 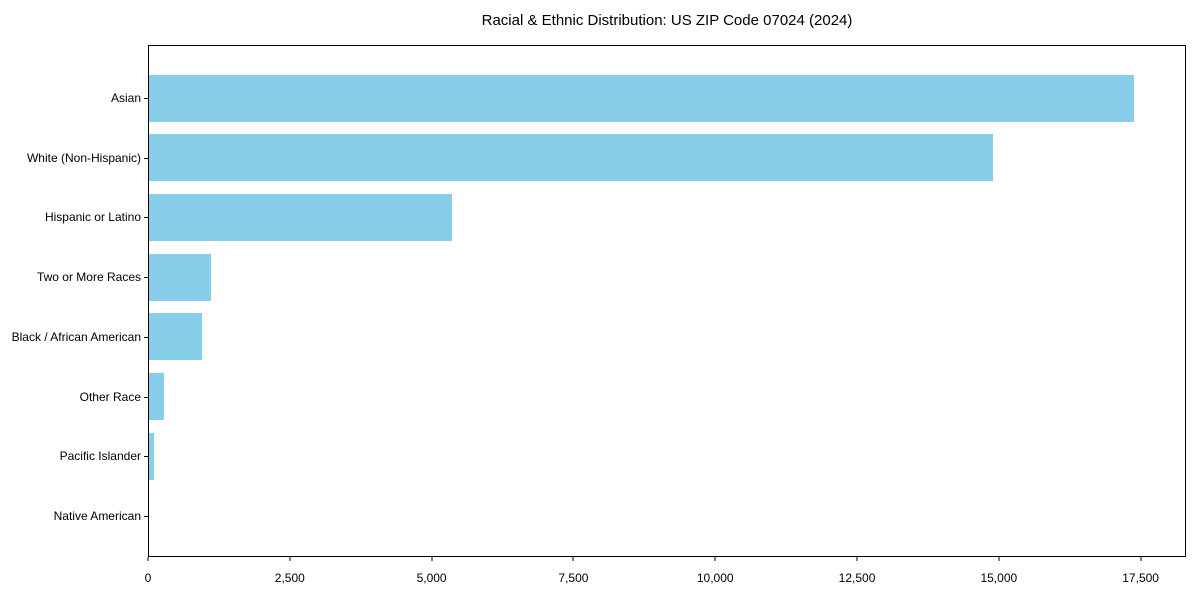 I want to click on y-tick-label: Other Race, so click(x=110, y=396).